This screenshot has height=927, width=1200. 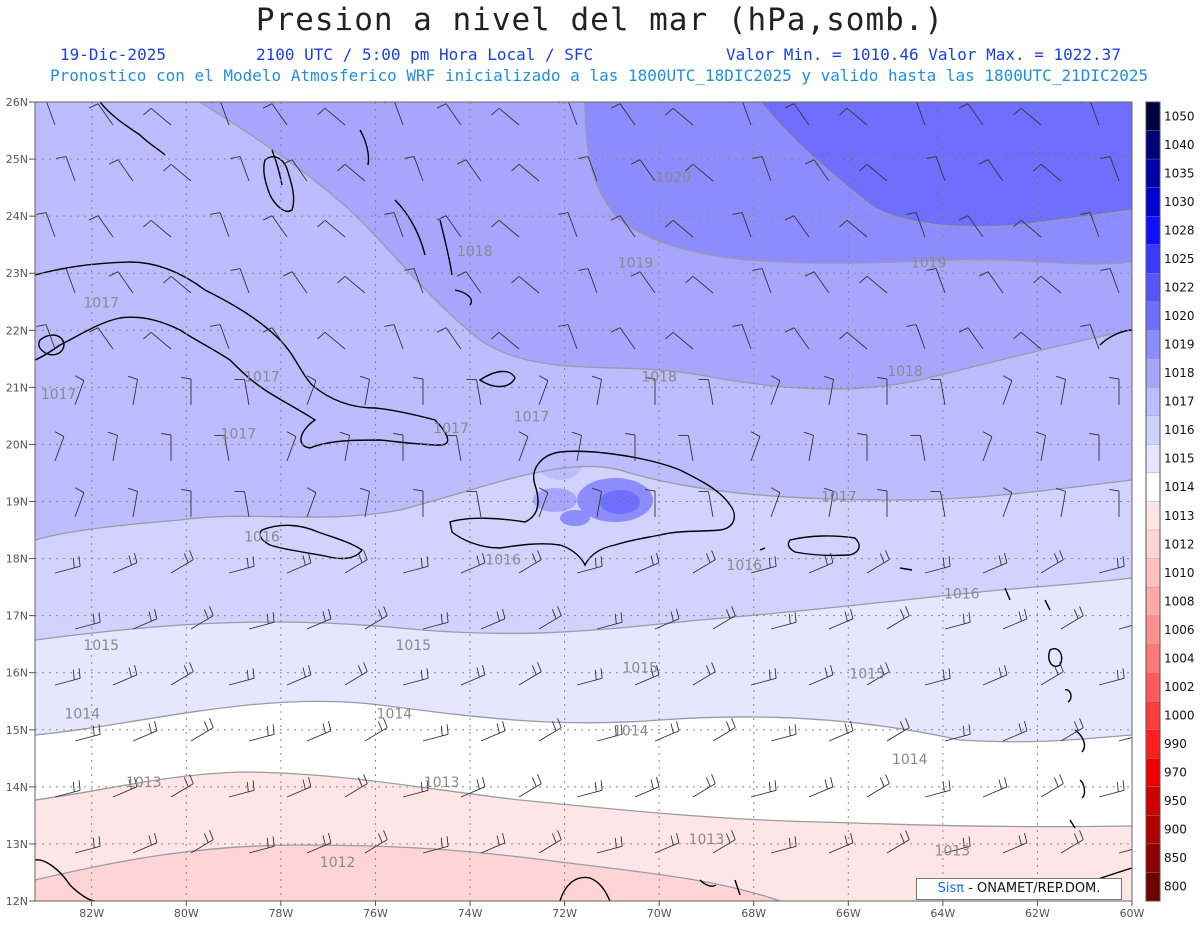 What do you see at coordinates (101, 646) in the screenshot?
I see `contour-label: 1015` at bounding box center [101, 646].